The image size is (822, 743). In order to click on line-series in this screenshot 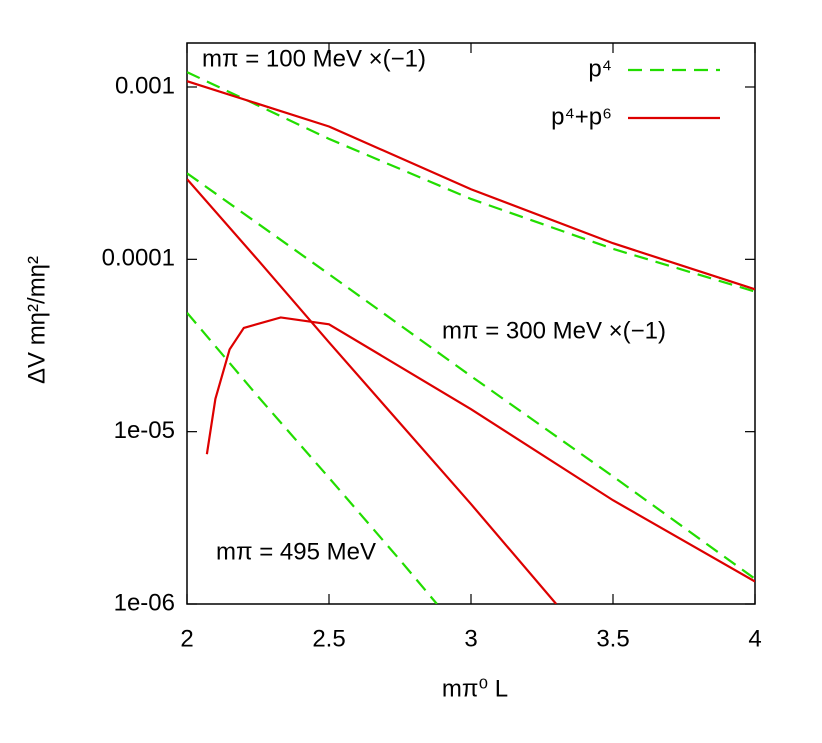, I will do `click(312, 458)`.